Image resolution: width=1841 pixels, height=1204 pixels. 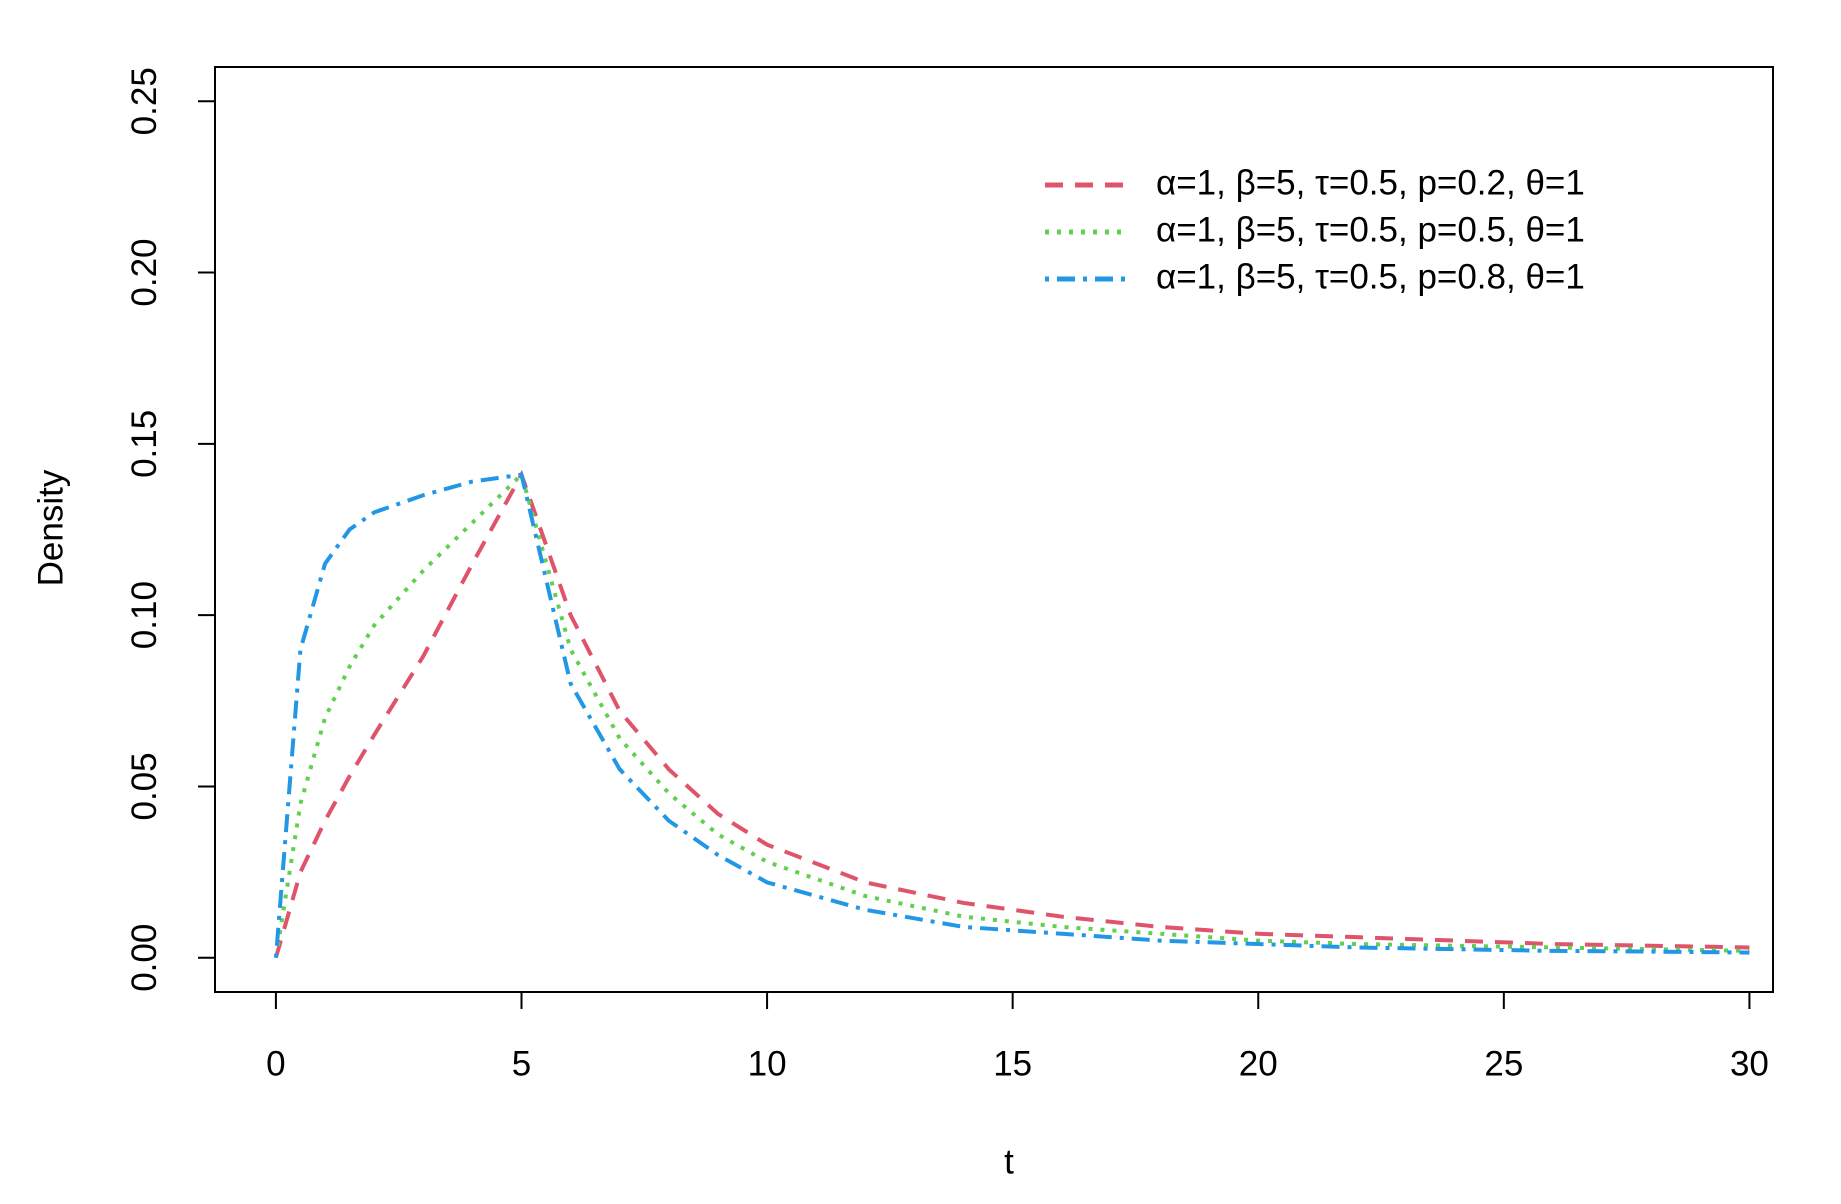 What do you see at coordinates (521, 1063) in the screenshot?
I see `x-tick-label: 5` at bounding box center [521, 1063].